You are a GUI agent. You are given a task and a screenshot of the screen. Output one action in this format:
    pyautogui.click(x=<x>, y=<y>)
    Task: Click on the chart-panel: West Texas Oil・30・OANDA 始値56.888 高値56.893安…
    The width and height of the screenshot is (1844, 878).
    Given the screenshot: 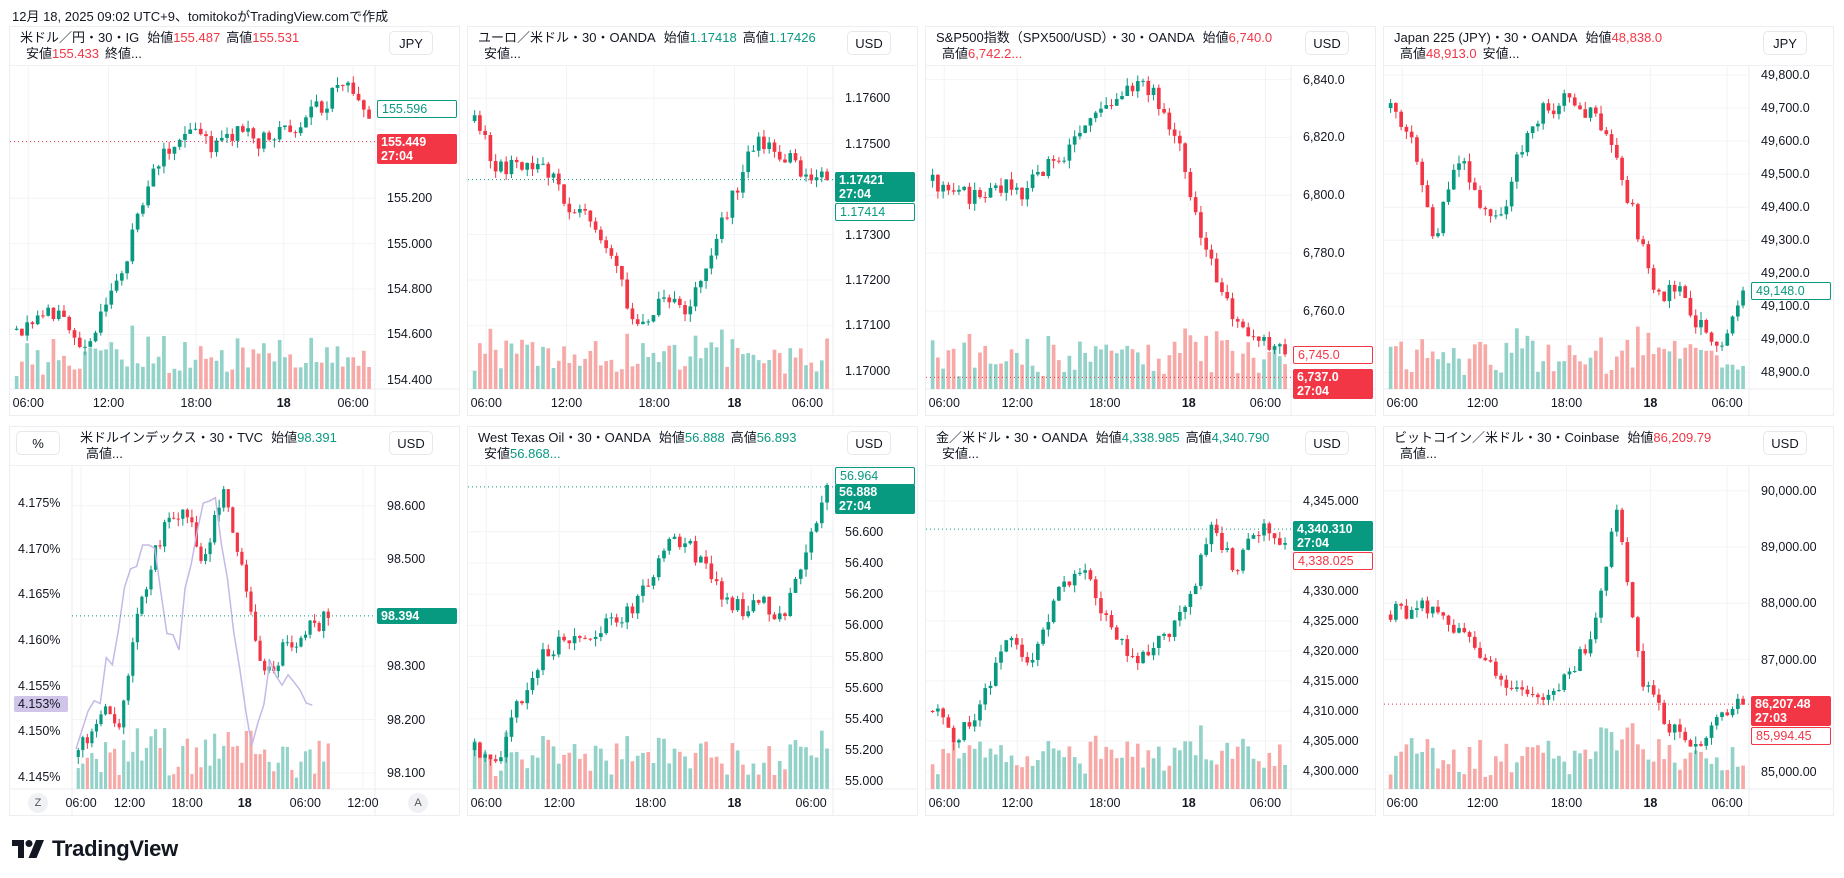 What is the action you would take?
    pyautogui.click(x=692, y=621)
    